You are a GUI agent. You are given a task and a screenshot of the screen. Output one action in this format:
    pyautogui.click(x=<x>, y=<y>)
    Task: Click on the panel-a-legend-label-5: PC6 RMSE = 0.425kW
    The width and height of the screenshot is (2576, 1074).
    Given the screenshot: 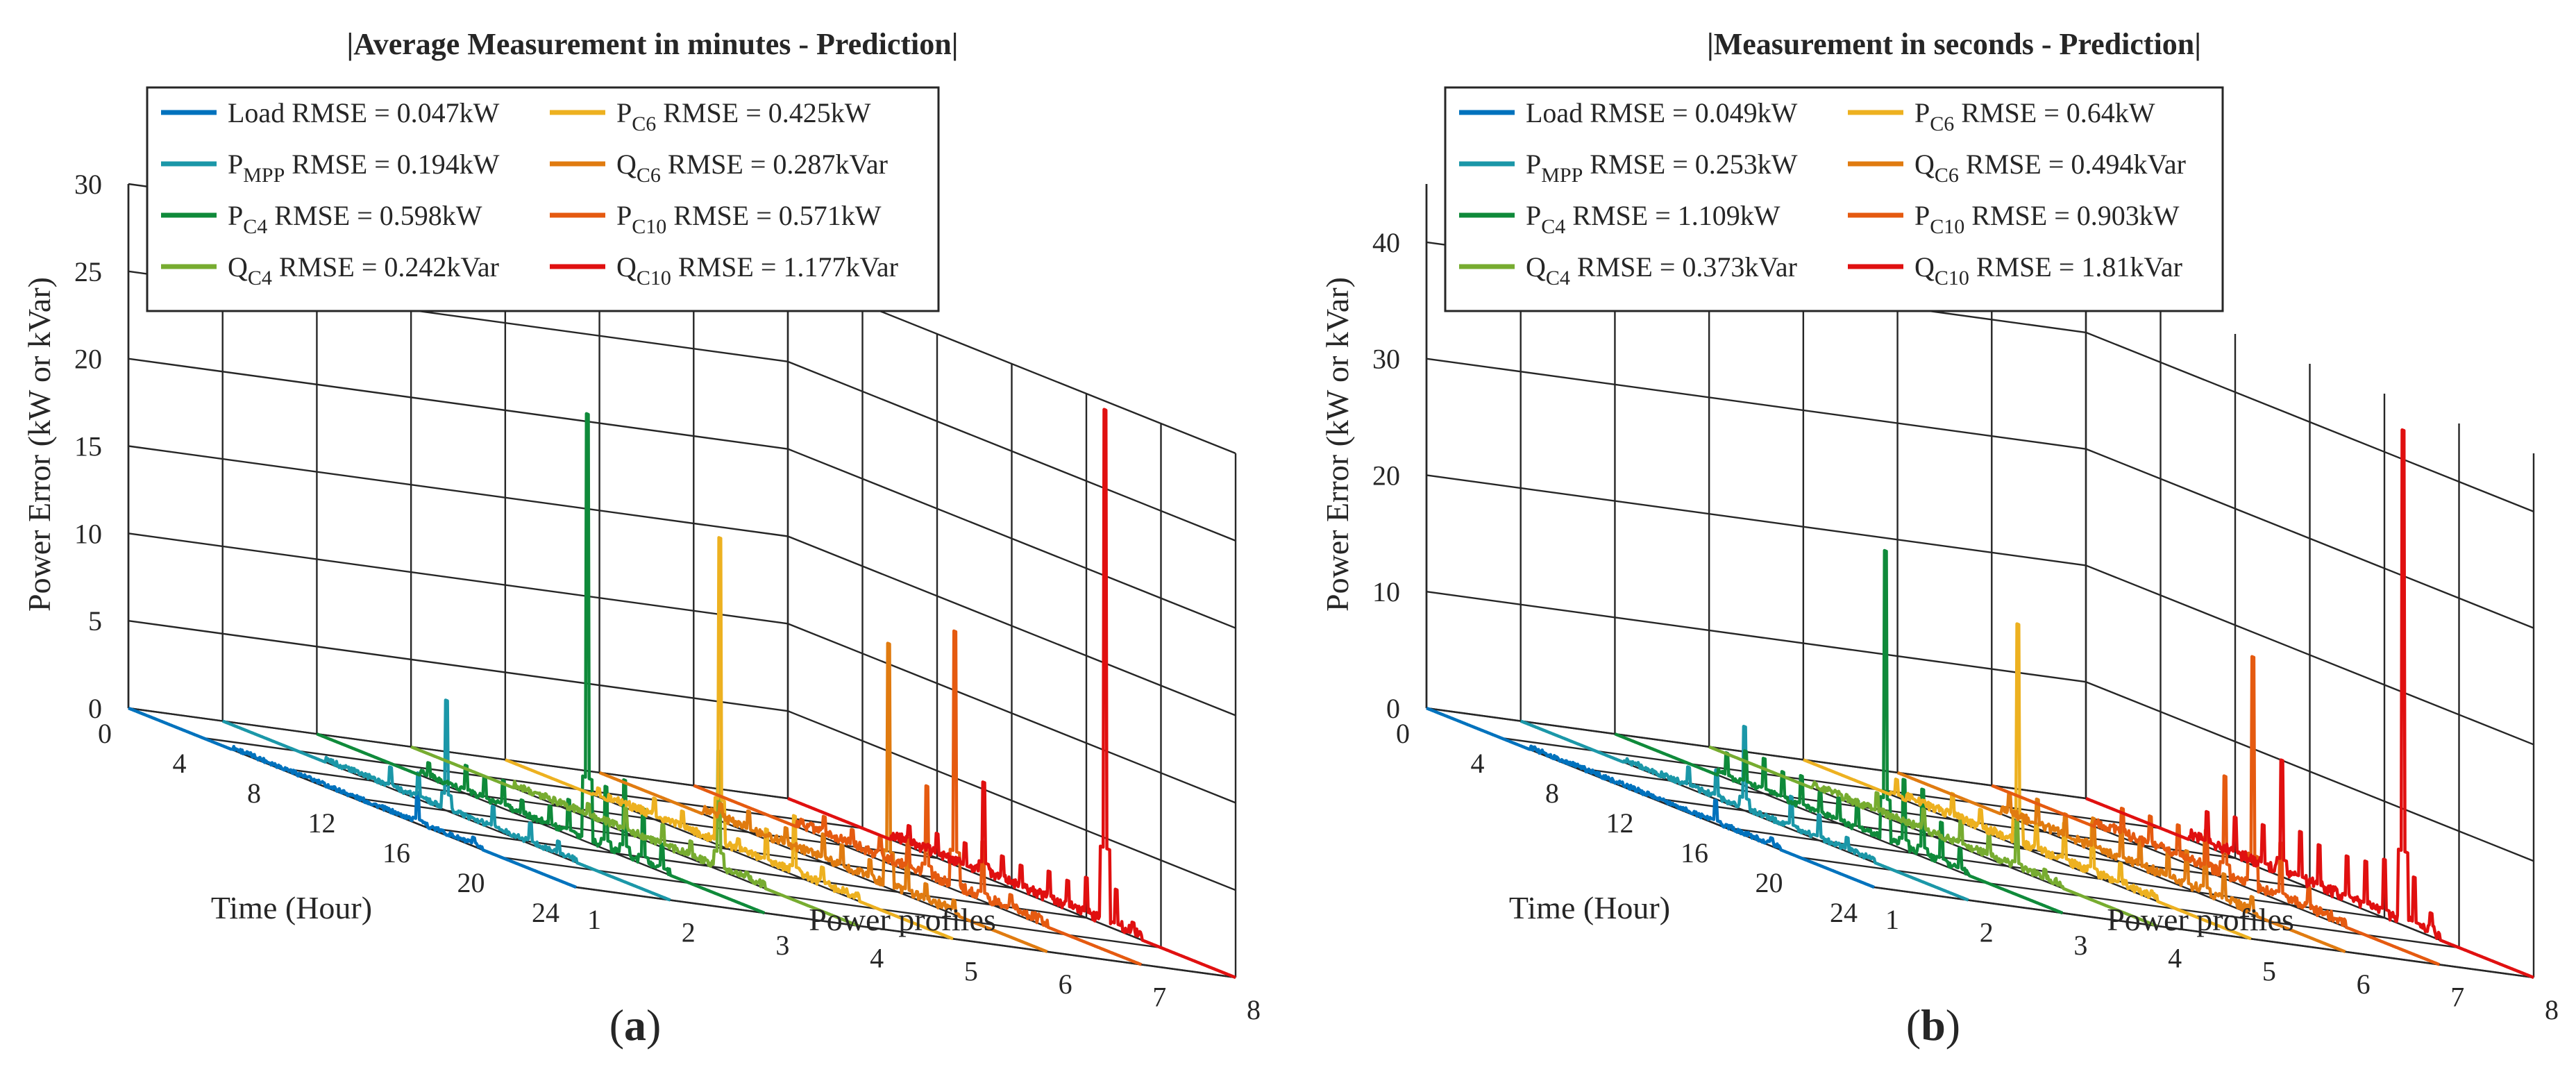 What is the action you would take?
    pyautogui.click(x=743, y=116)
    